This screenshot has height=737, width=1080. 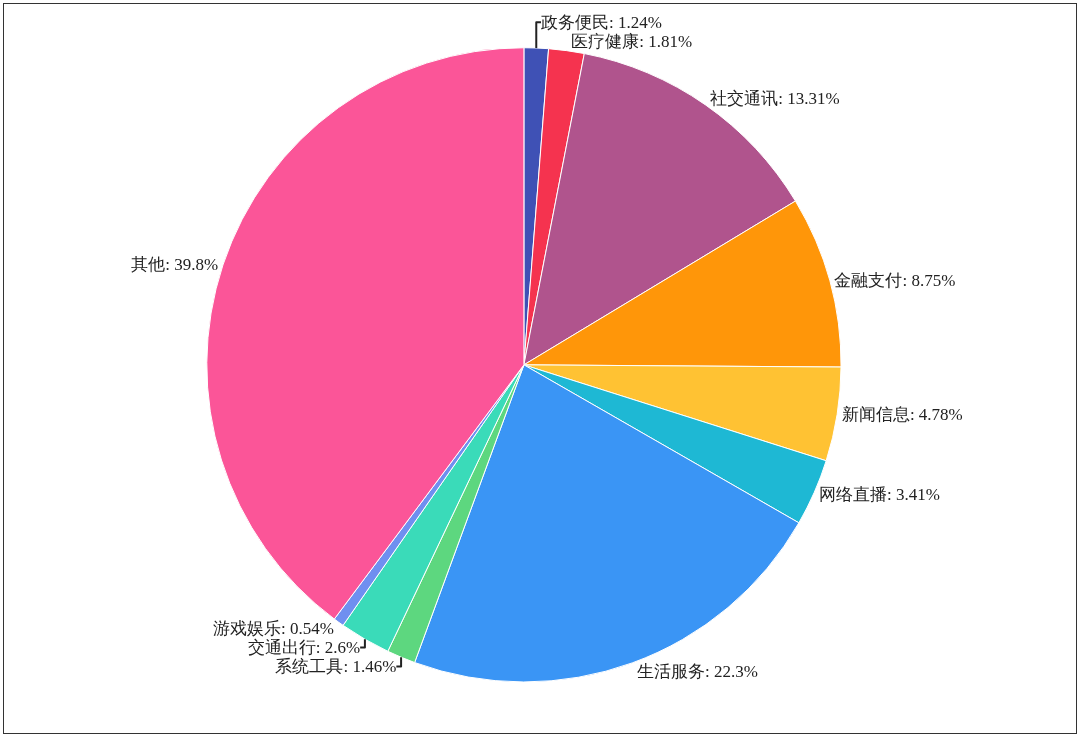 I want to click on slice-label: 生活服务: 22.3%, so click(x=697, y=671).